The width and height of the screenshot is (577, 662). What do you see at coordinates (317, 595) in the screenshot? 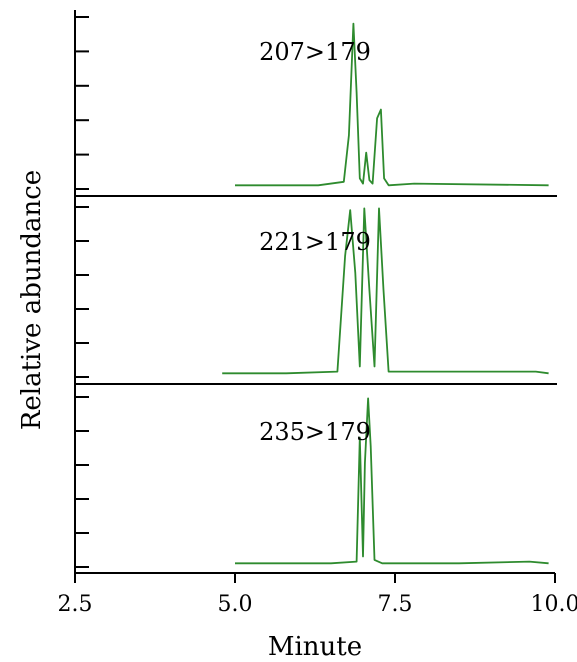
I see `x-ticks: 2.5 5.0 7.5 10.0` at bounding box center [317, 595].